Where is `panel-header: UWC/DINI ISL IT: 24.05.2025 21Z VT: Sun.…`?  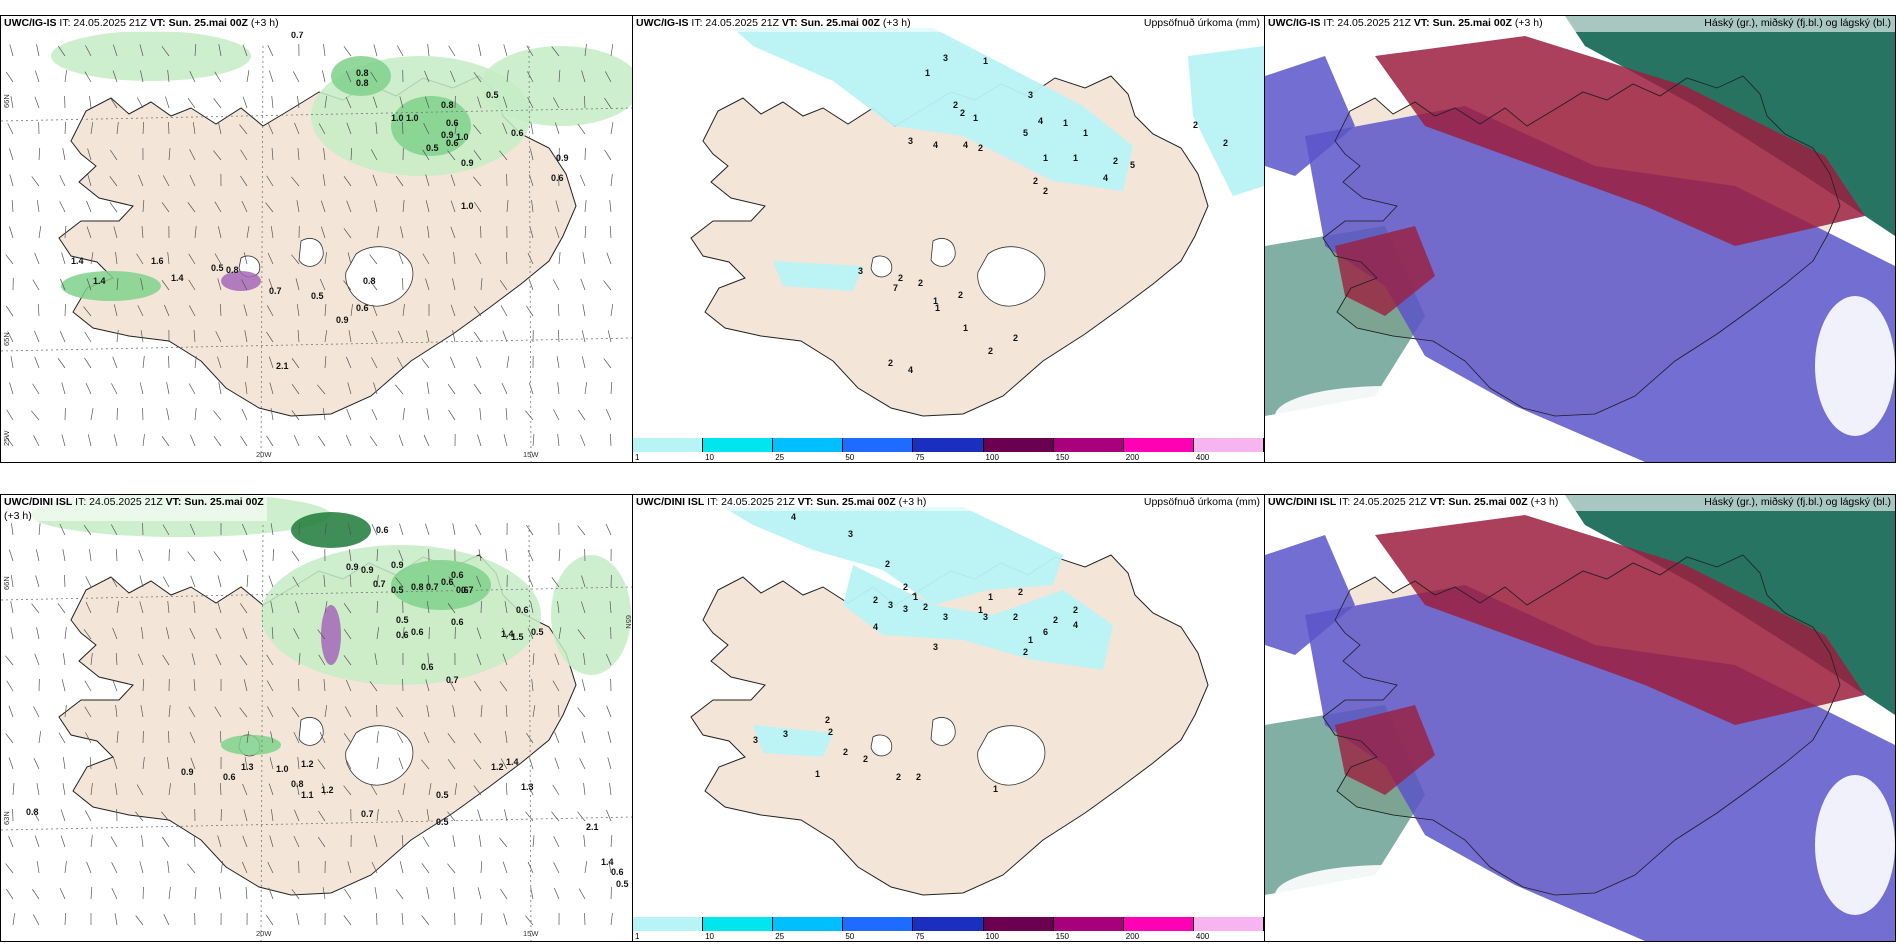
panel-header: UWC/DINI ISL IT: 24.05.2025 21Z VT: Sun.… is located at coordinates (1580, 503).